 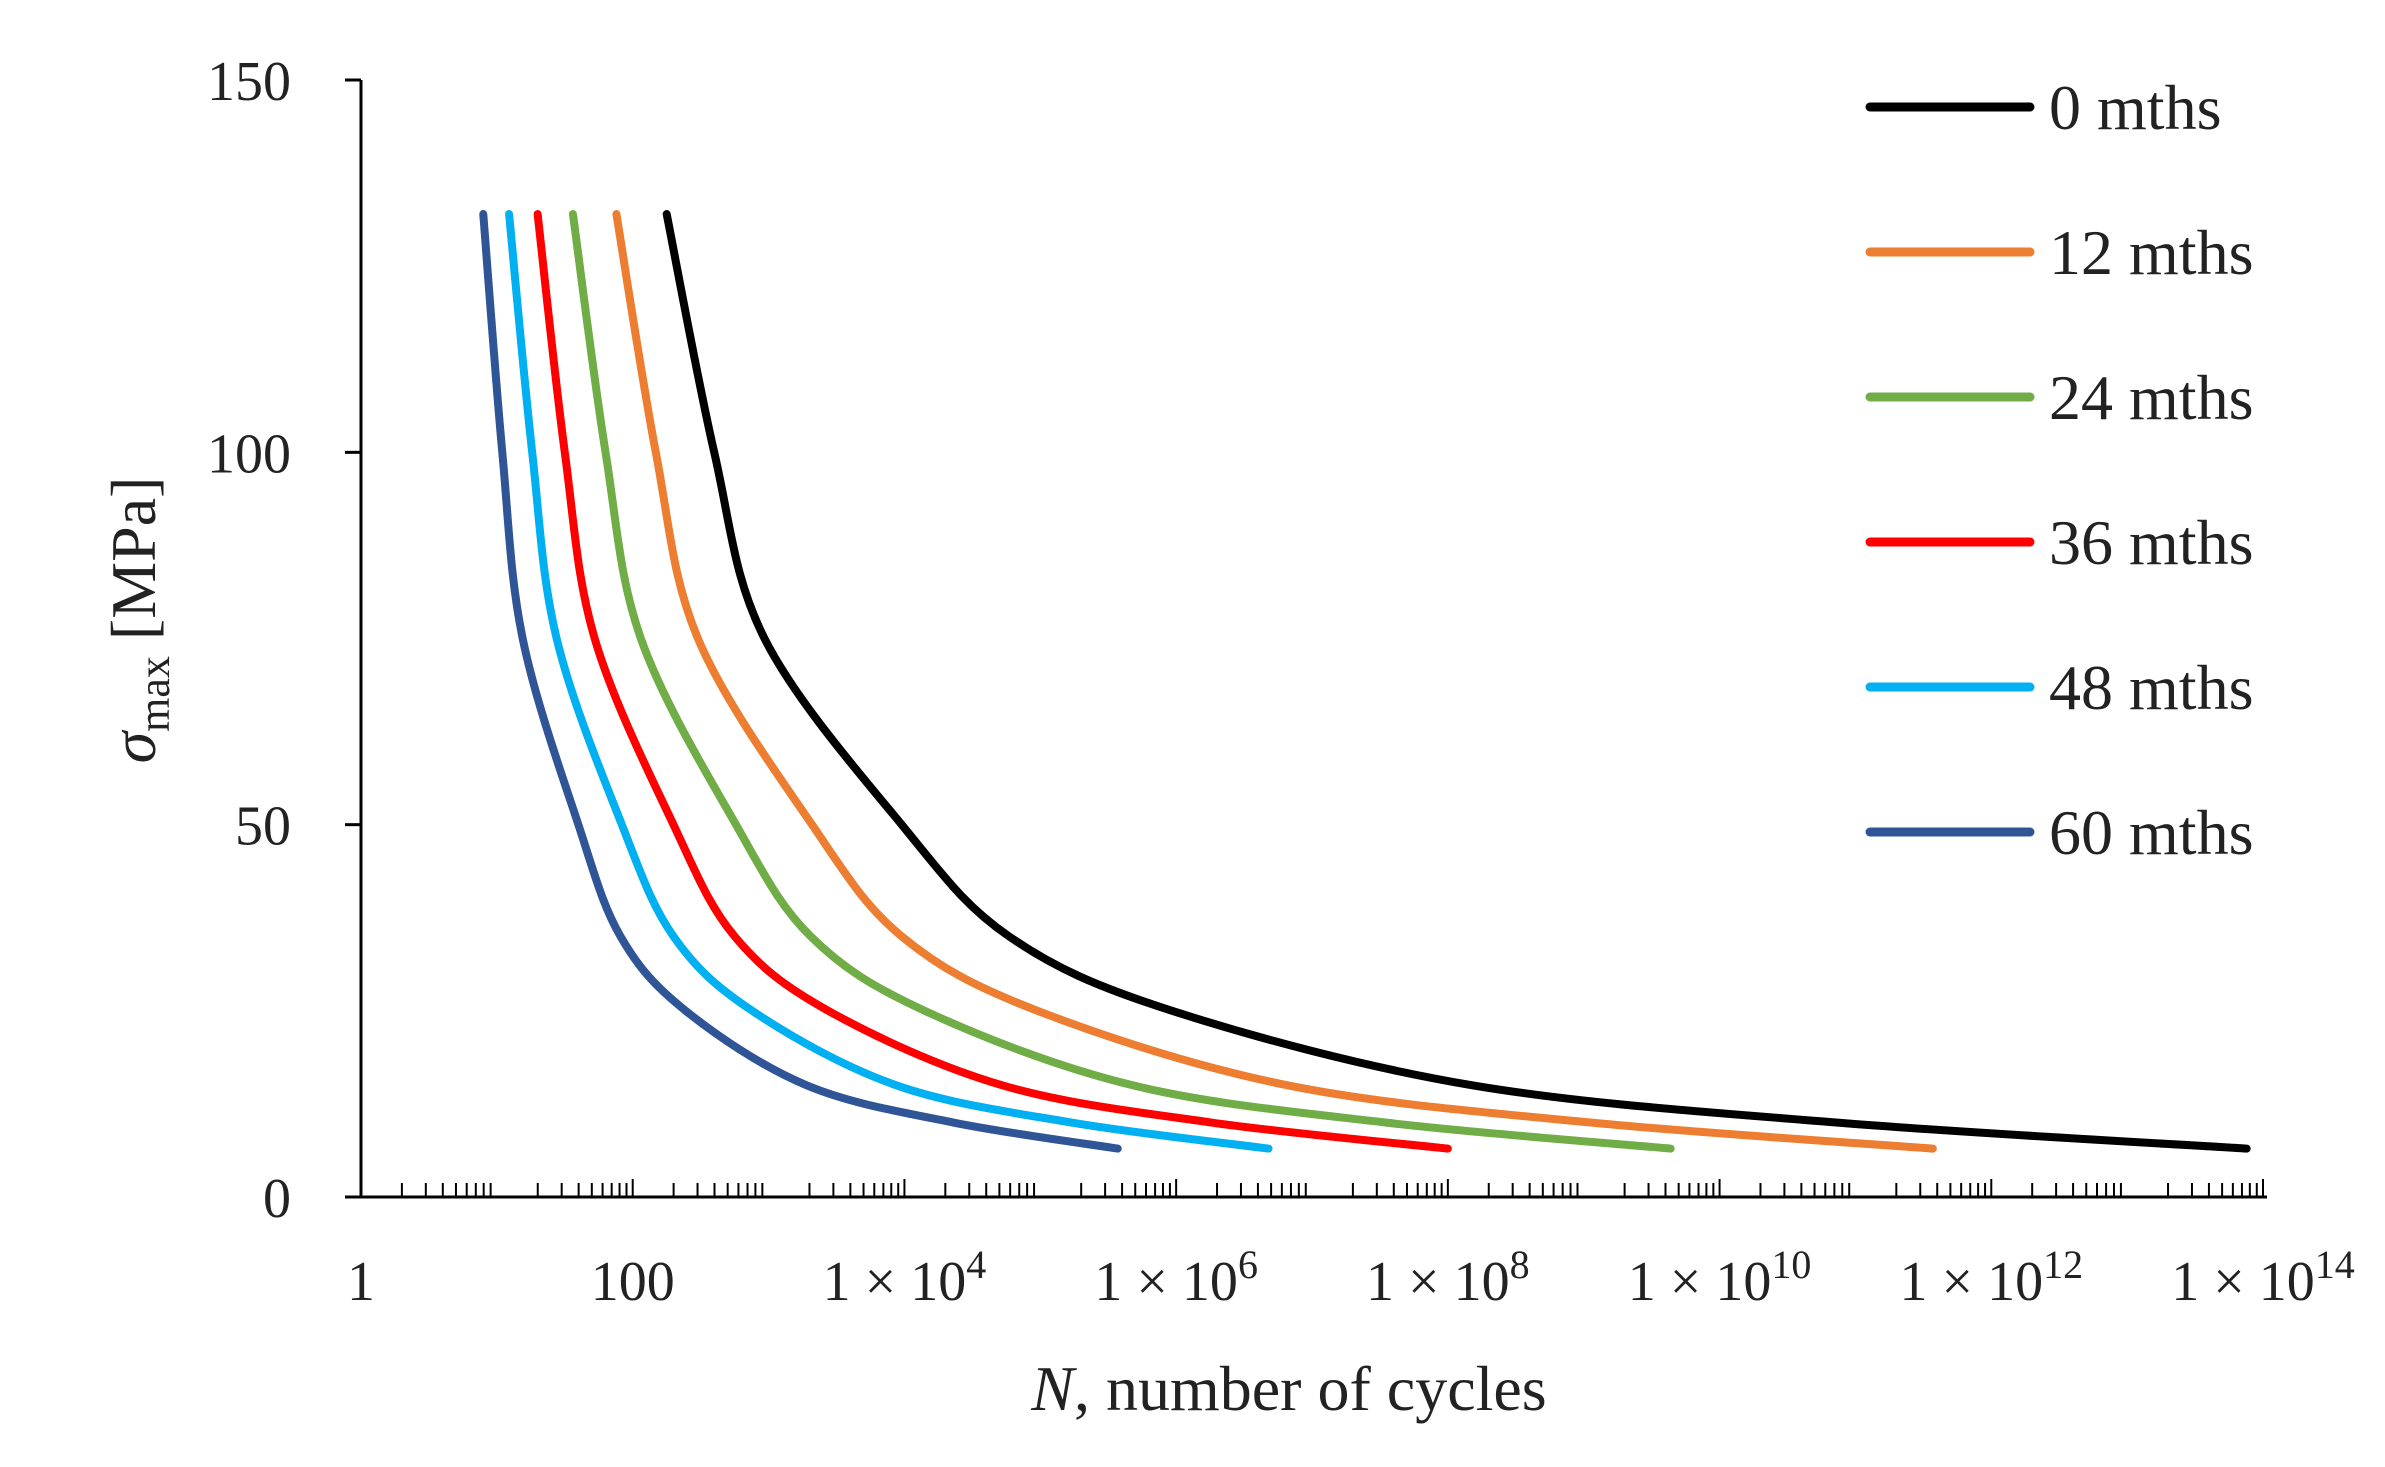 What do you see at coordinates (249, 454) in the screenshot?
I see `y-tick-label: 100` at bounding box center [249, 454].